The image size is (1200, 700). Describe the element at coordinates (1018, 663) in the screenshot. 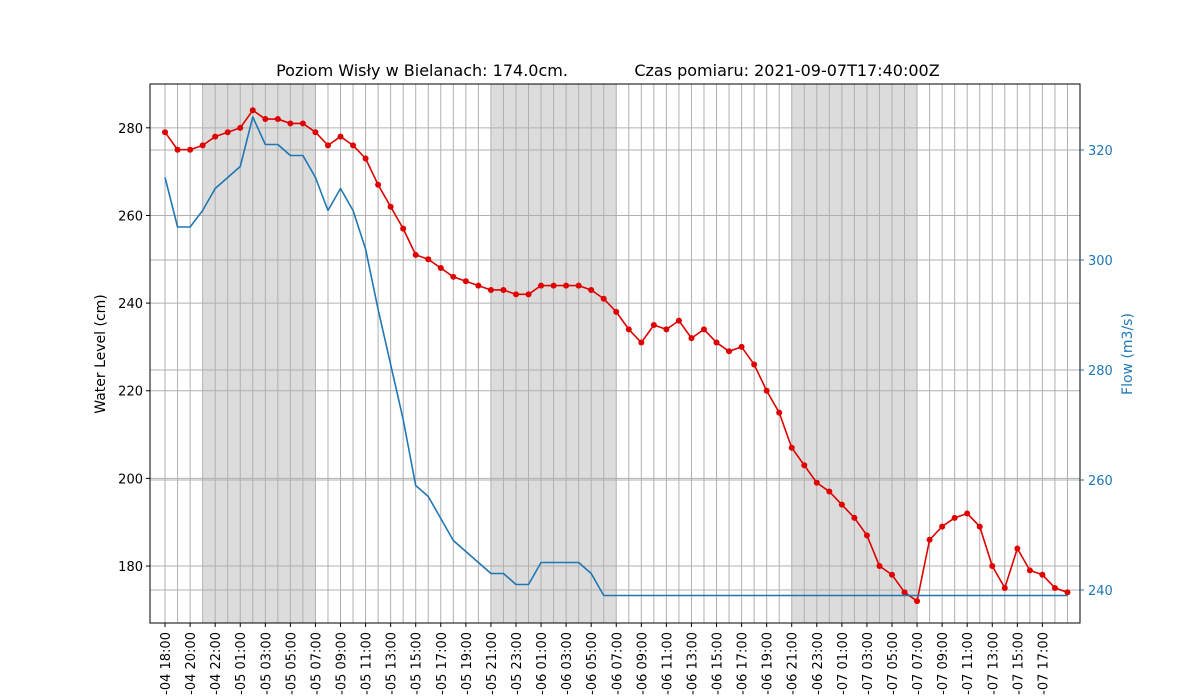

I see `x-tick-label: -07 15:00` at that location.